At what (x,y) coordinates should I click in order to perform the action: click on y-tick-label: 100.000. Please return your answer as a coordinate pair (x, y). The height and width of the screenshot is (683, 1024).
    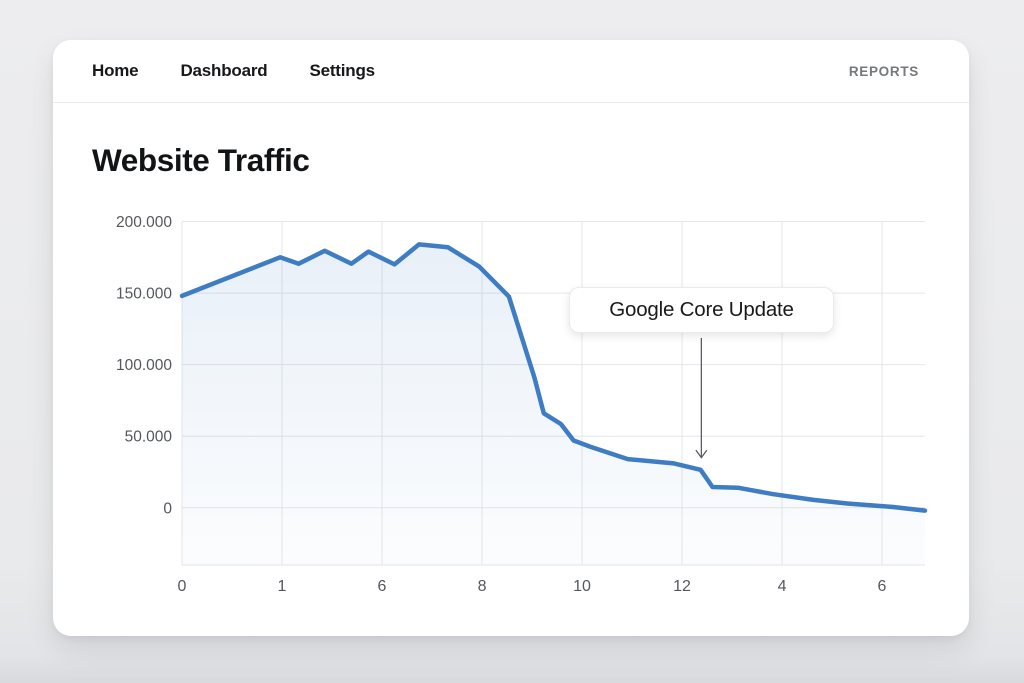
    Looking at the image, I should click on (144, 365).